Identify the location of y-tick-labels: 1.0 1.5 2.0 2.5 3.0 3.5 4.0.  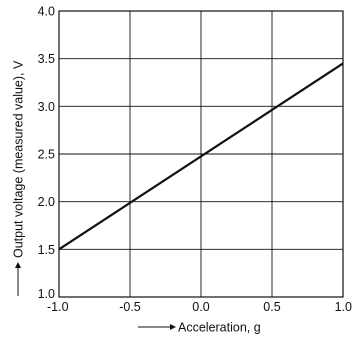
(46, 153).